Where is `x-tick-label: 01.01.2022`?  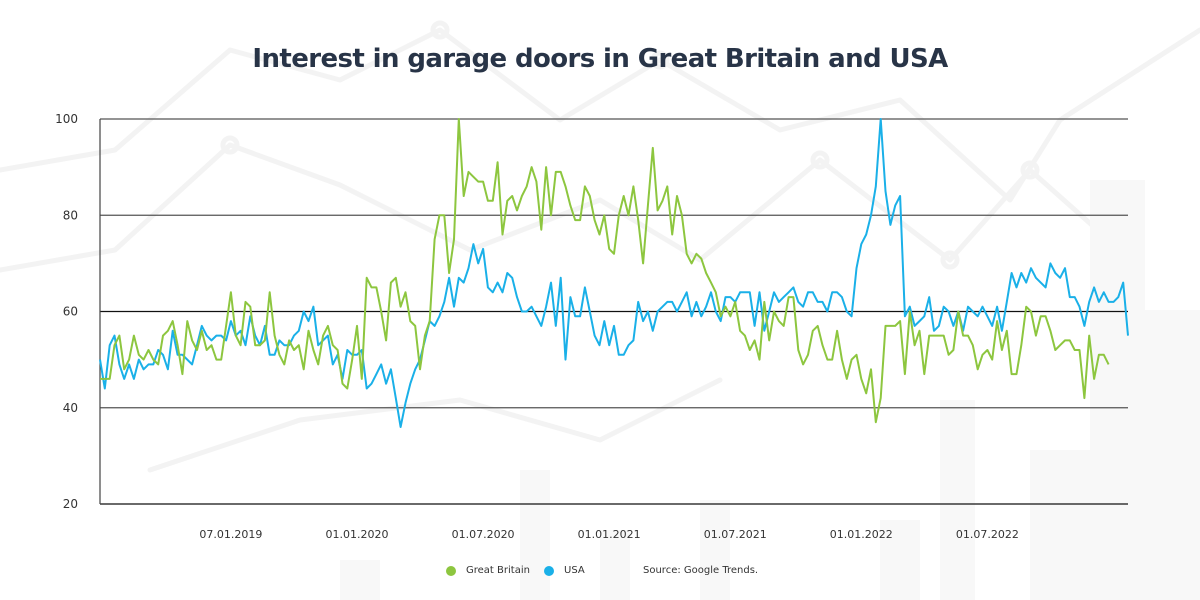
x-tick-label: 01.01.2022 is located at coordinates (861, 534).